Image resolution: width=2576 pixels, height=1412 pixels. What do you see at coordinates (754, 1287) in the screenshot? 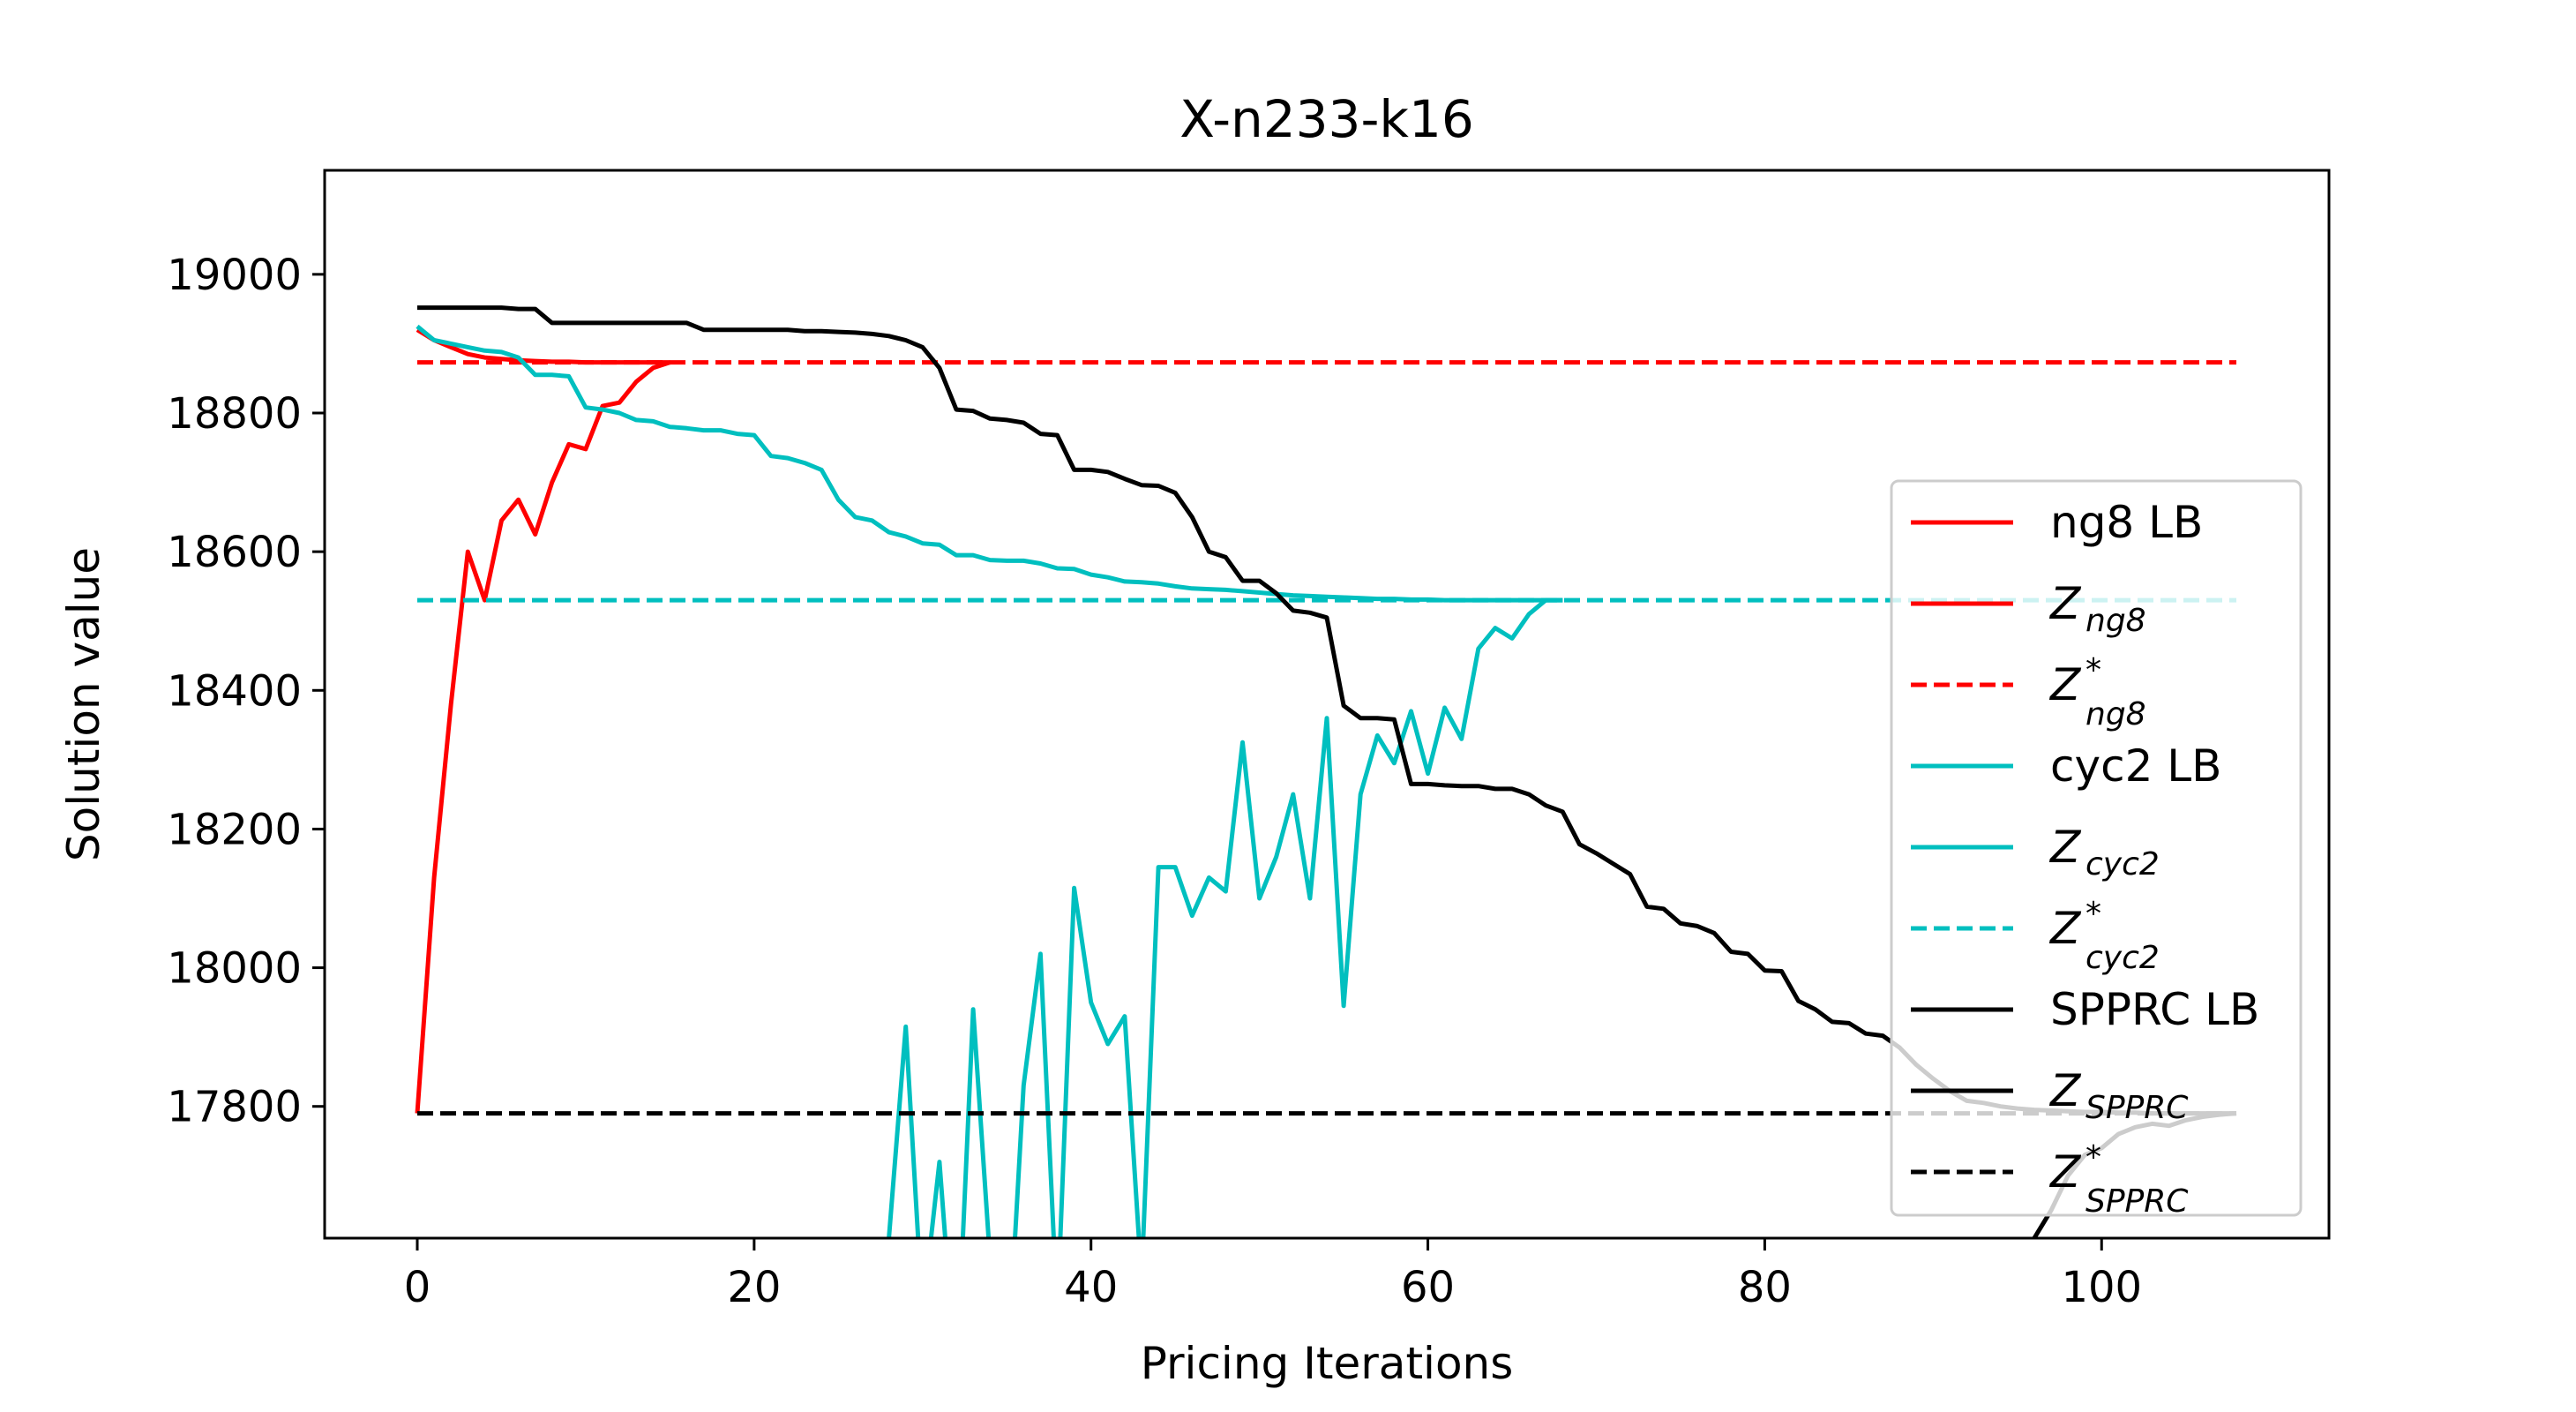
I see `x-tick-label: 20` at bounding box center [754, 1287].